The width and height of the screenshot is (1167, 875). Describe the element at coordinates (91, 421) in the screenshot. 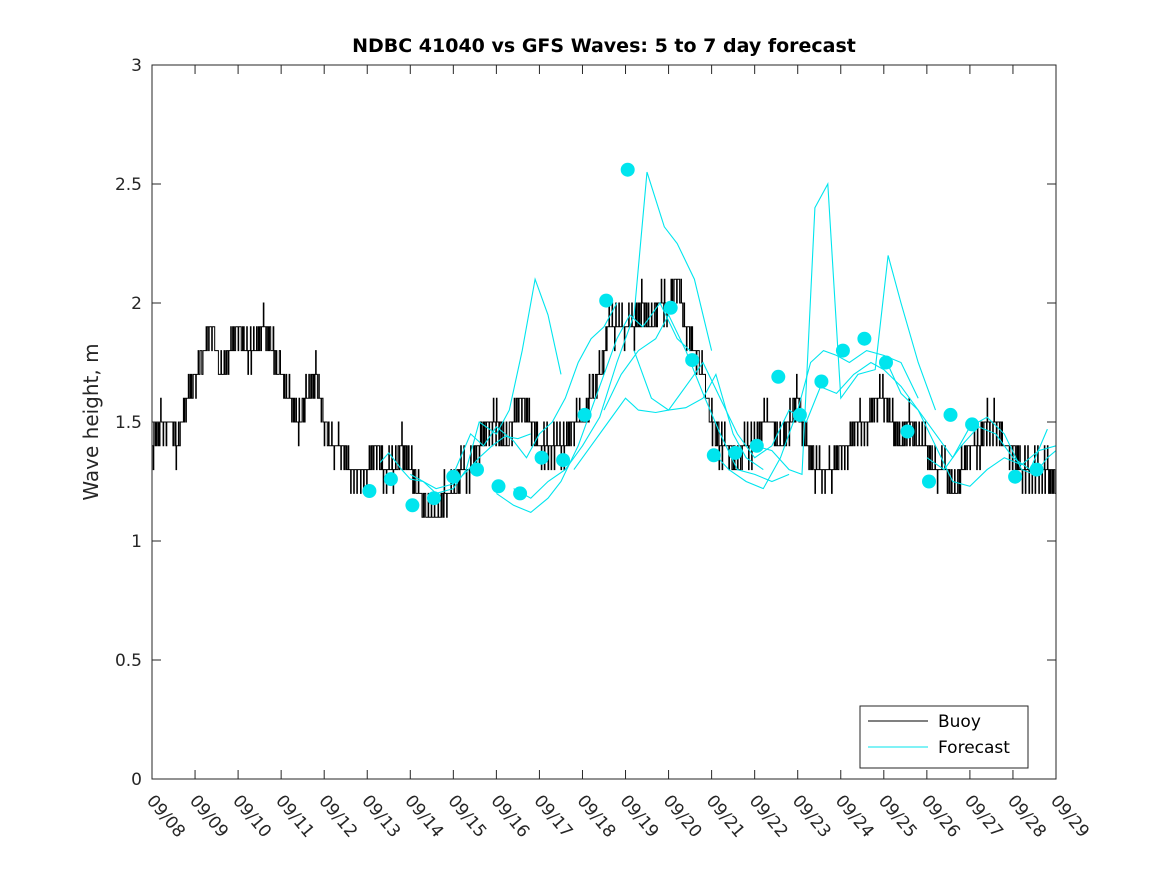

I see `y-axis-label: Wave height, m` at that location.